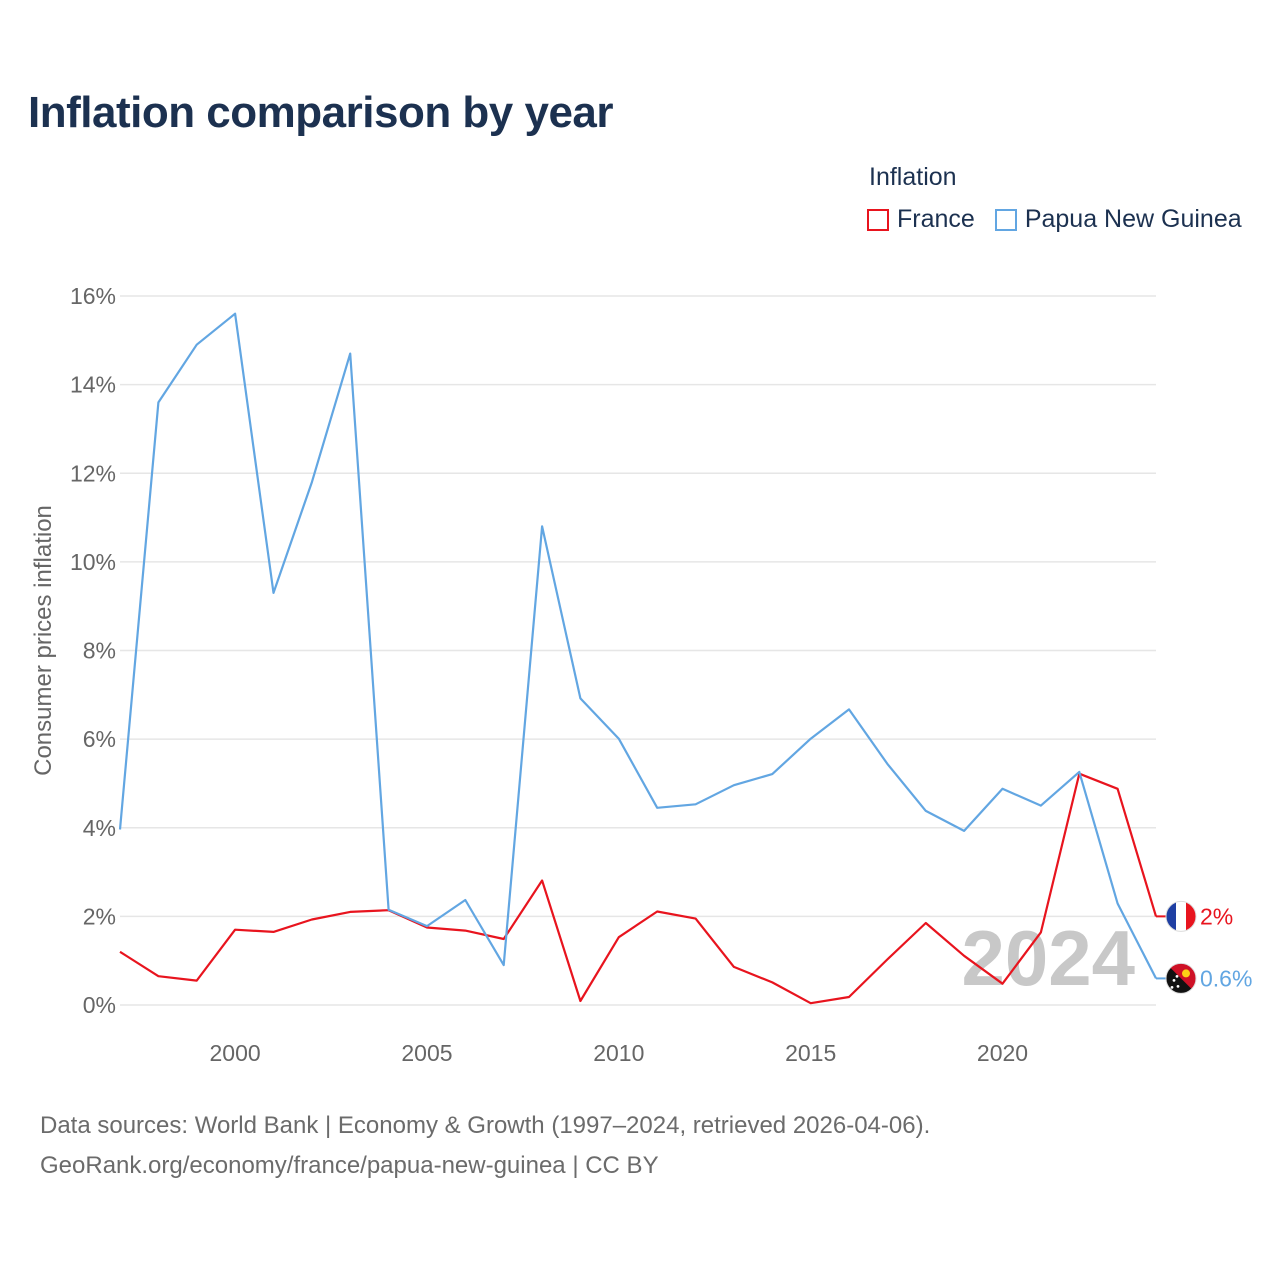 The width and height of the screenshot is (1280, 1280). What do you see at coordinates (618, 1053) in the screenshot?
I see `x-tick-label: 2010` at bounding box center [618, 1053].